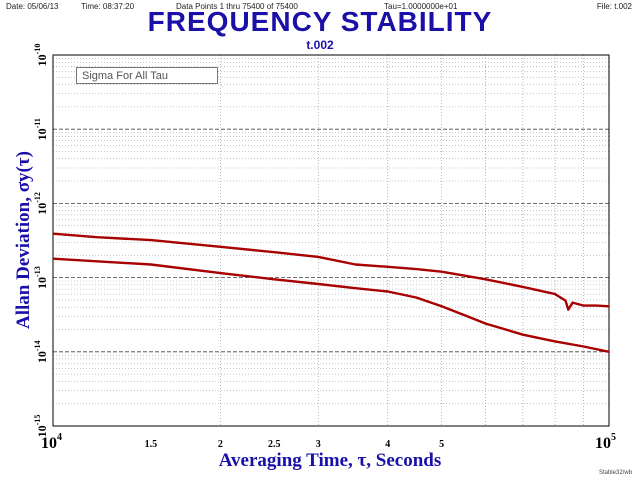  Describe the element at coordinates (151, 444) in the screenshot. I see `x-tick-label: 1.5` at that location.